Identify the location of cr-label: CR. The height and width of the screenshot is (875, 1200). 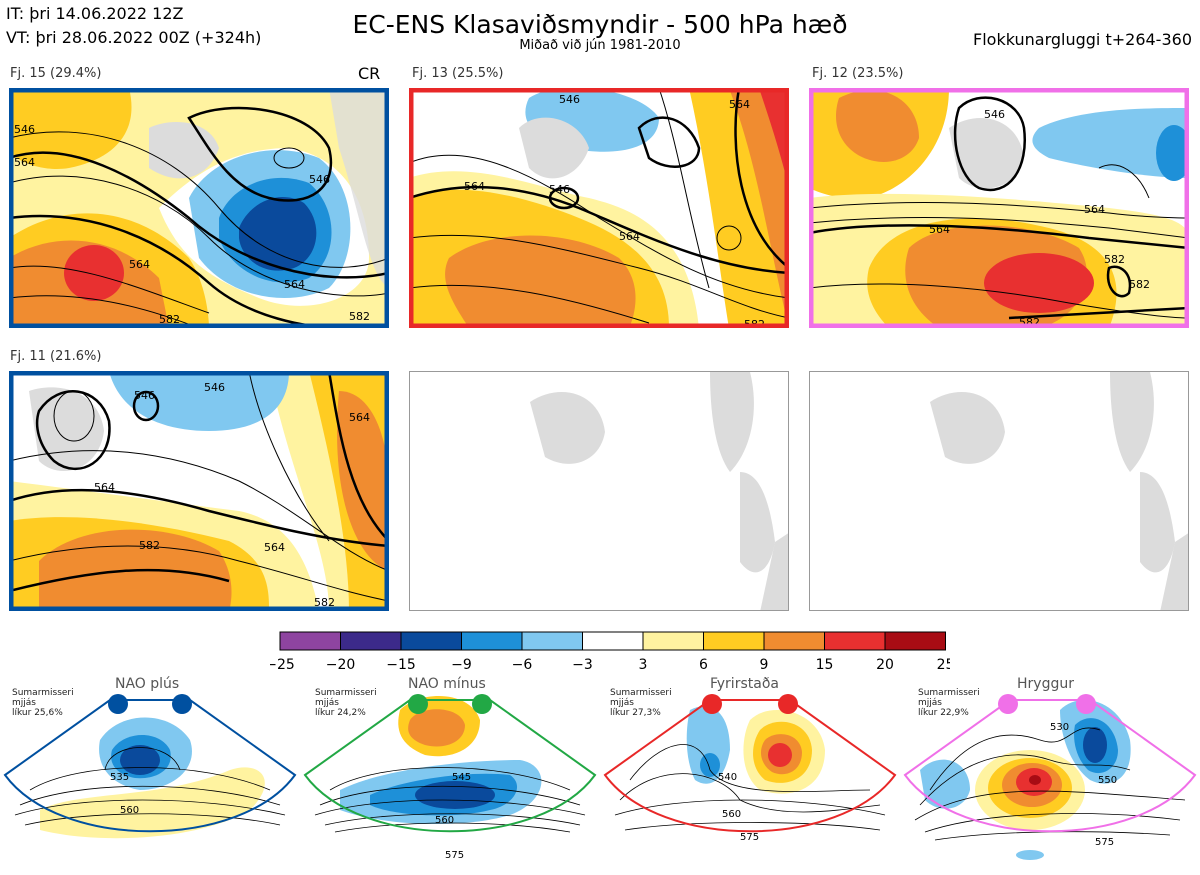
(369, 73).